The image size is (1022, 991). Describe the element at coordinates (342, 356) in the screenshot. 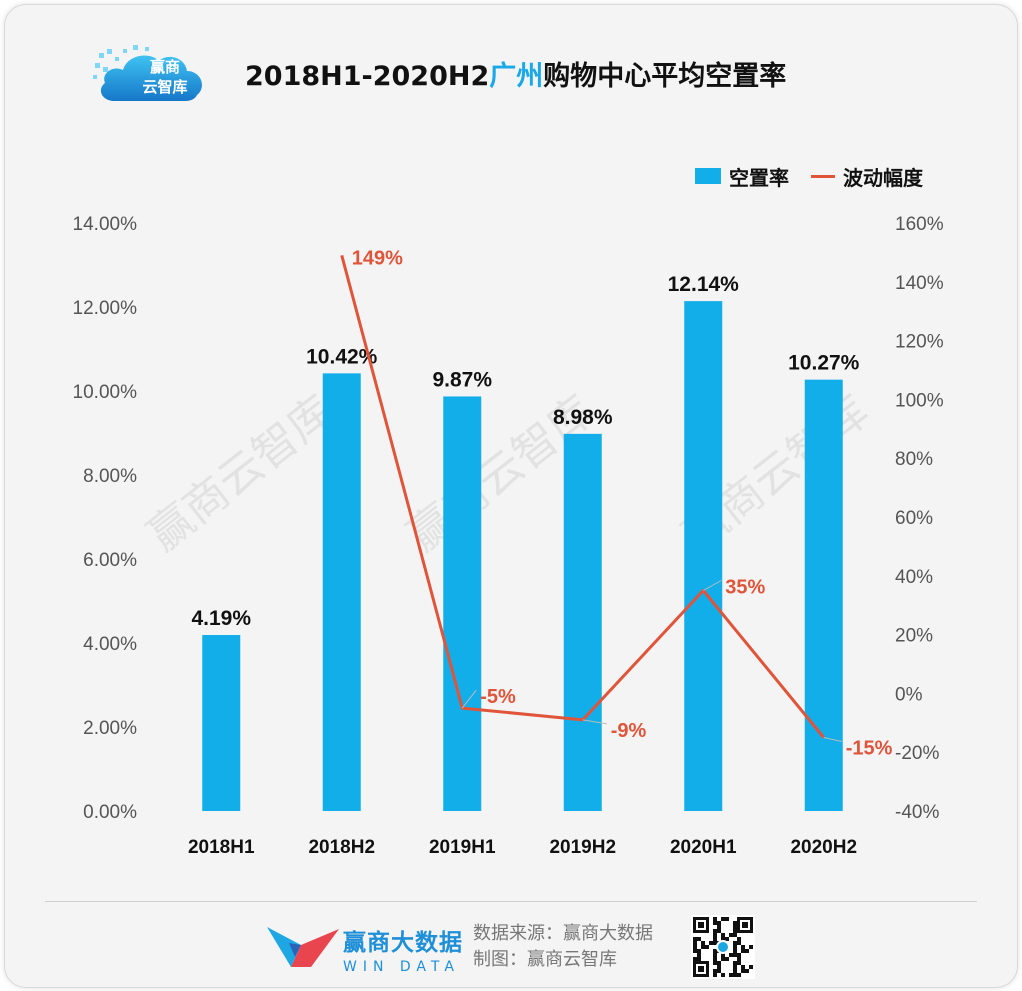

I see `bar-value-label: 10.42%` at that location.